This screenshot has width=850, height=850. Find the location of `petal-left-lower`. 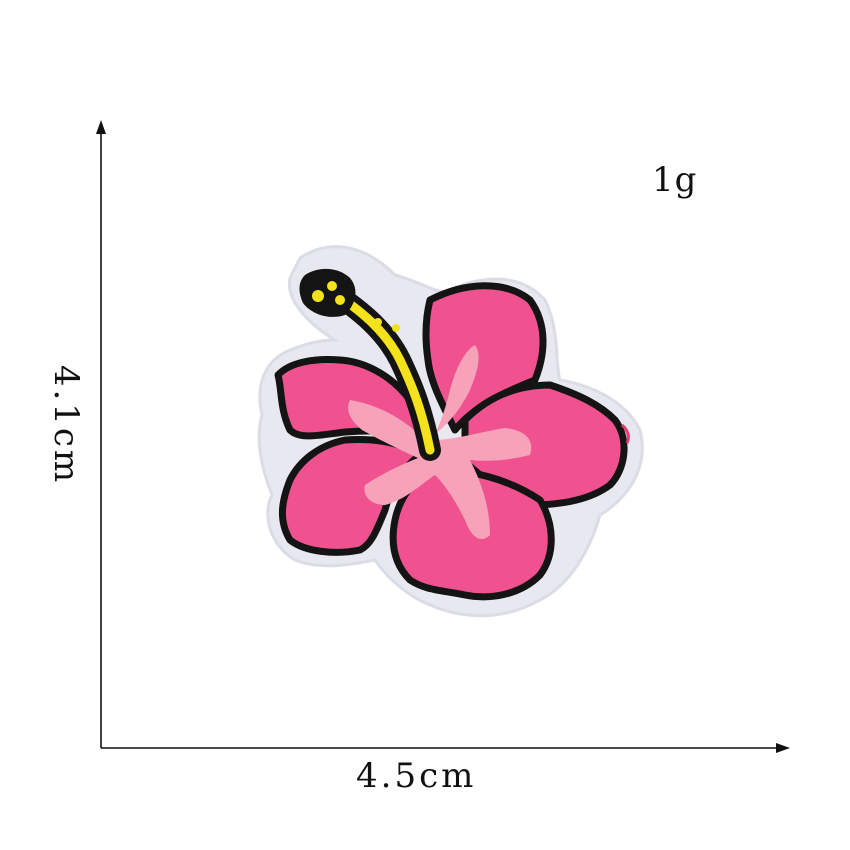

petal-left-lower is located at coordinates (351, 496).